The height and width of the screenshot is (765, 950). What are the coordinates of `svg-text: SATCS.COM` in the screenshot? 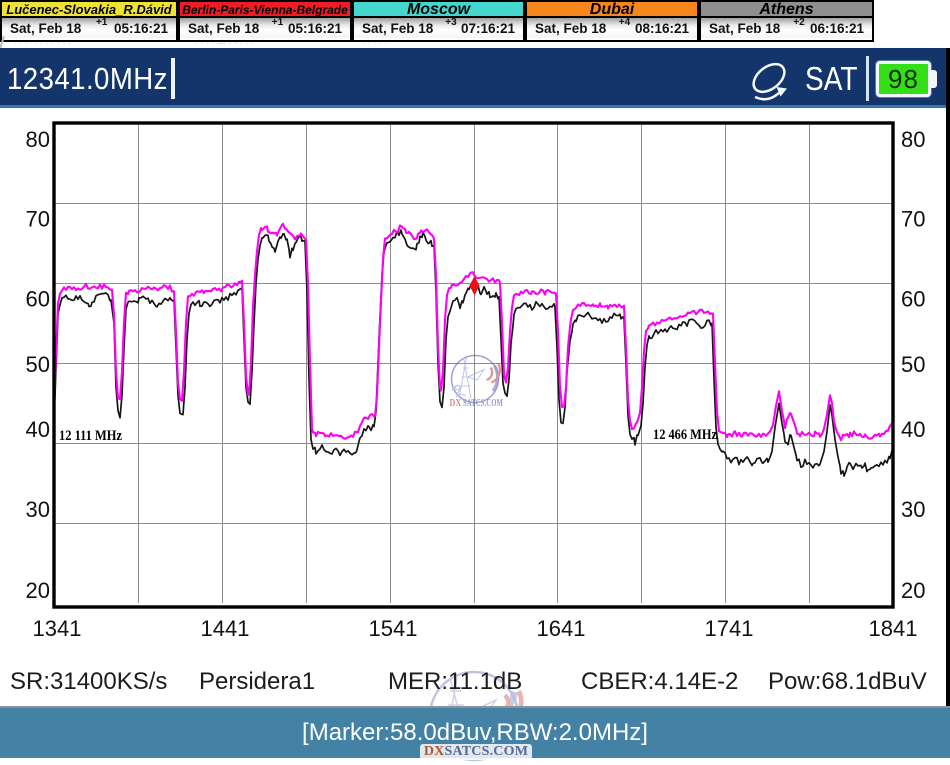 It's located at (483, 403).